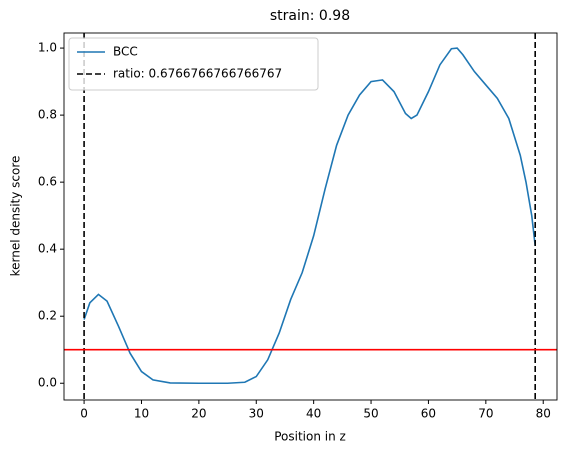 This screenshot has height=458, width=567. I want to click on x-tick-label: 60, so click(428, 414).